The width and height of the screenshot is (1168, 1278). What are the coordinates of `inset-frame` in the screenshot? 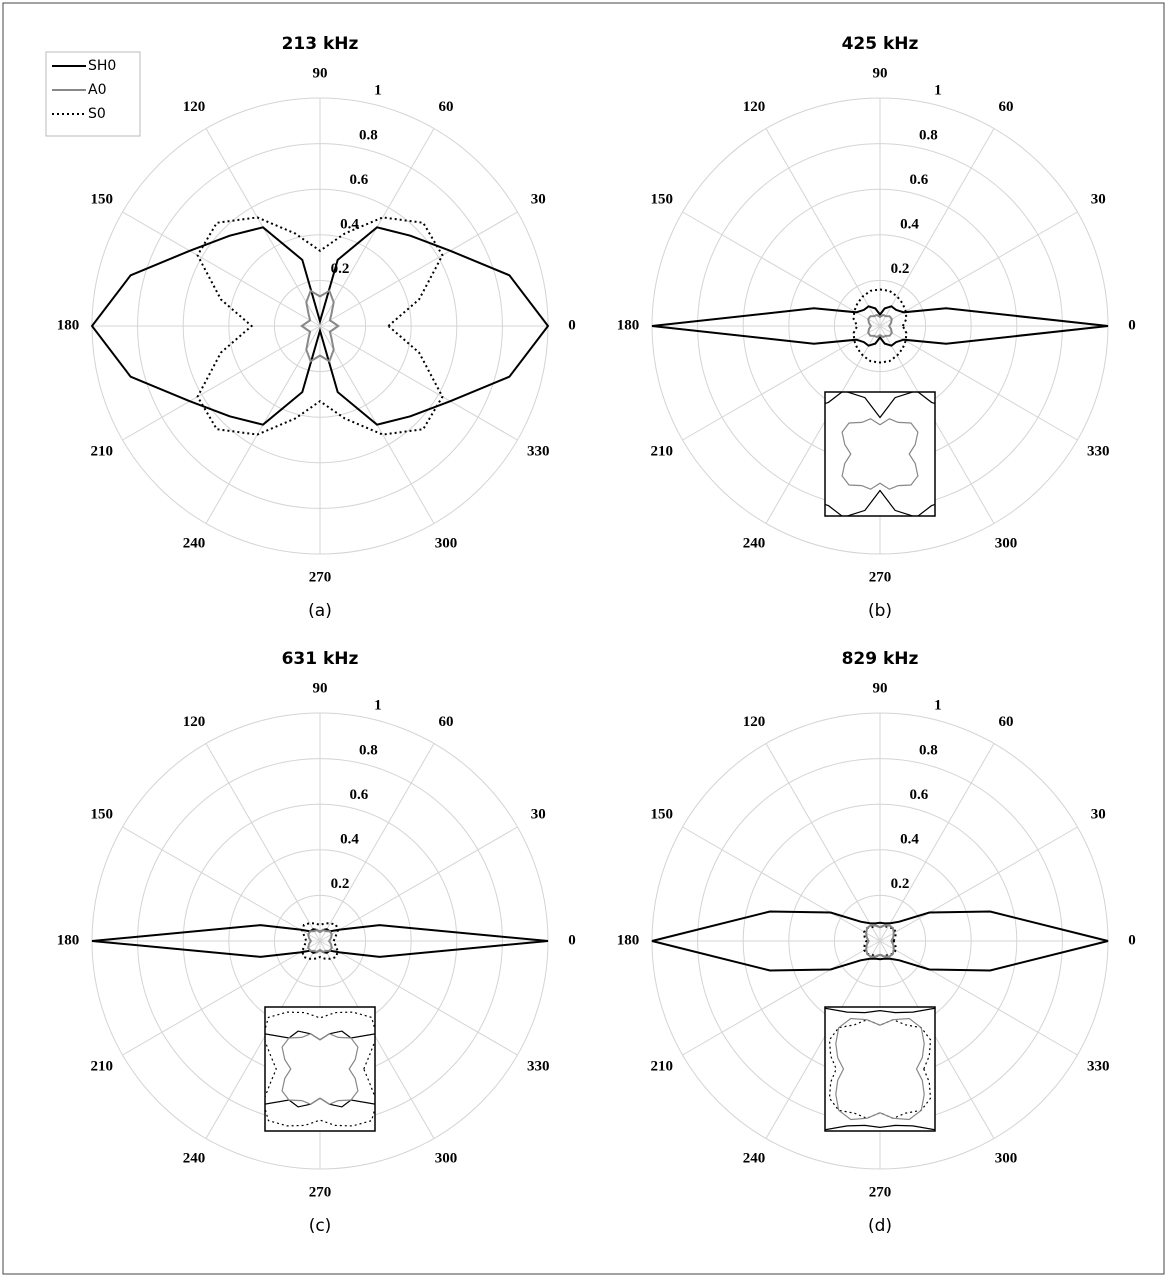 It's located at (880, 1069).